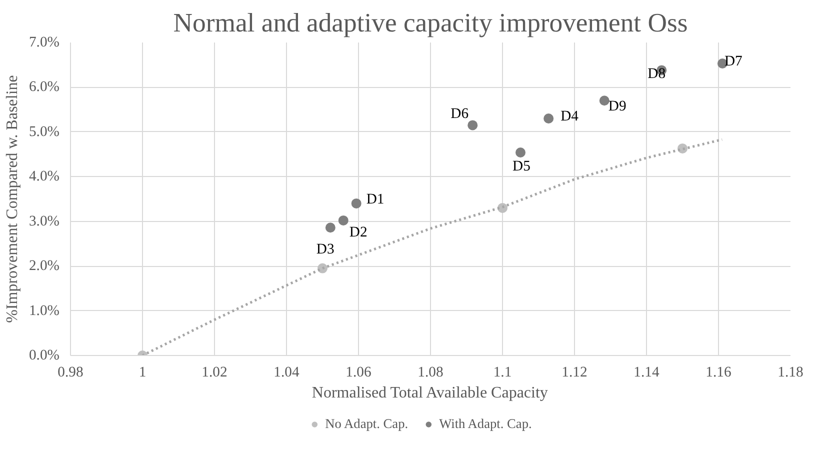 The width and height of the screenshot is (820, 476). I want to click on x-tick-label: 0.98, so click(71, 372).